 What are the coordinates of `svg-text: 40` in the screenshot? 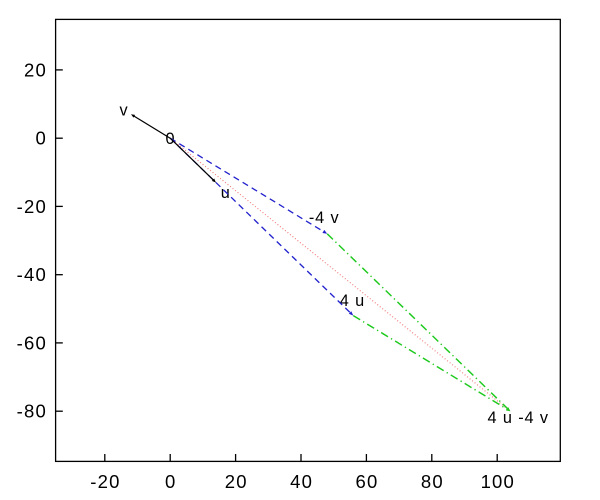 It's located at (301, 481).